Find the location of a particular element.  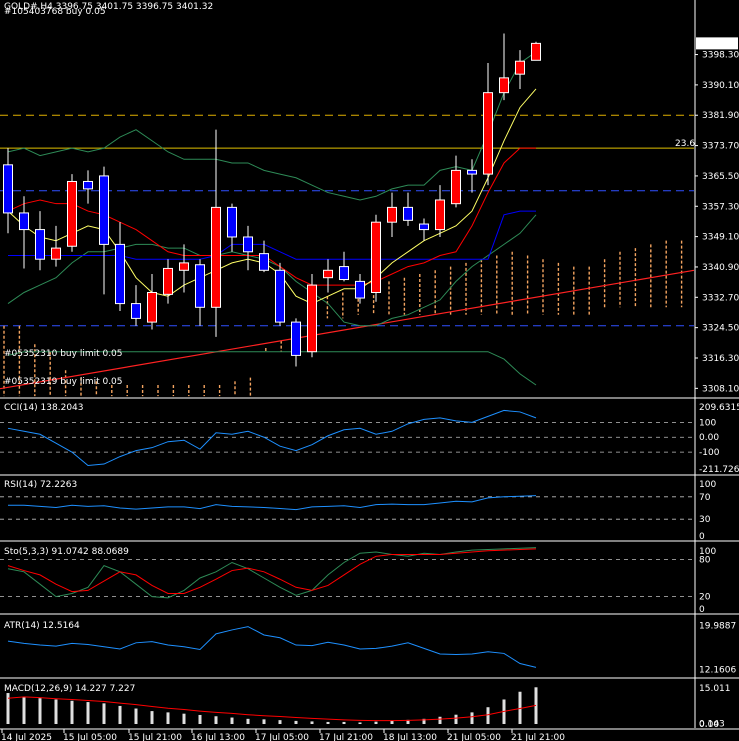

bollinger-mid-band is located at coordinates (272, 270).